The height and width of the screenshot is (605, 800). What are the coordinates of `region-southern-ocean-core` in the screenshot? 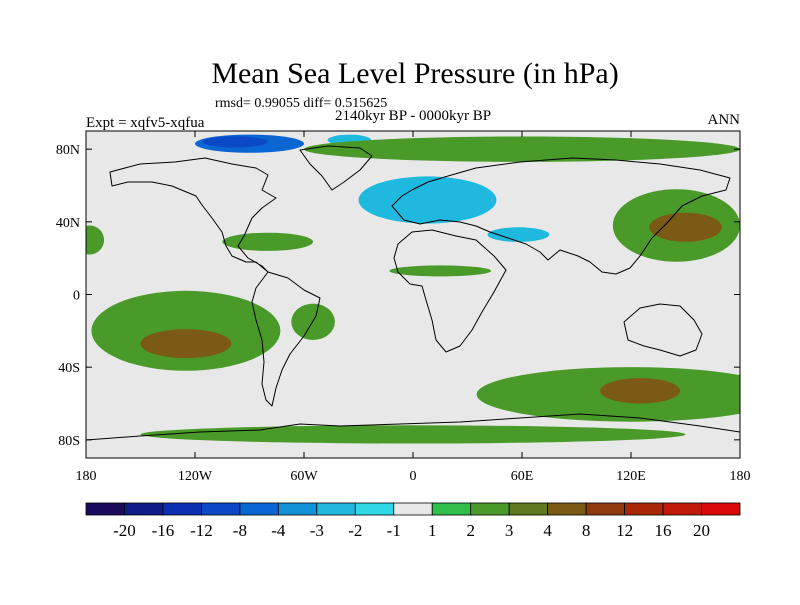 It's located at (640, 391).